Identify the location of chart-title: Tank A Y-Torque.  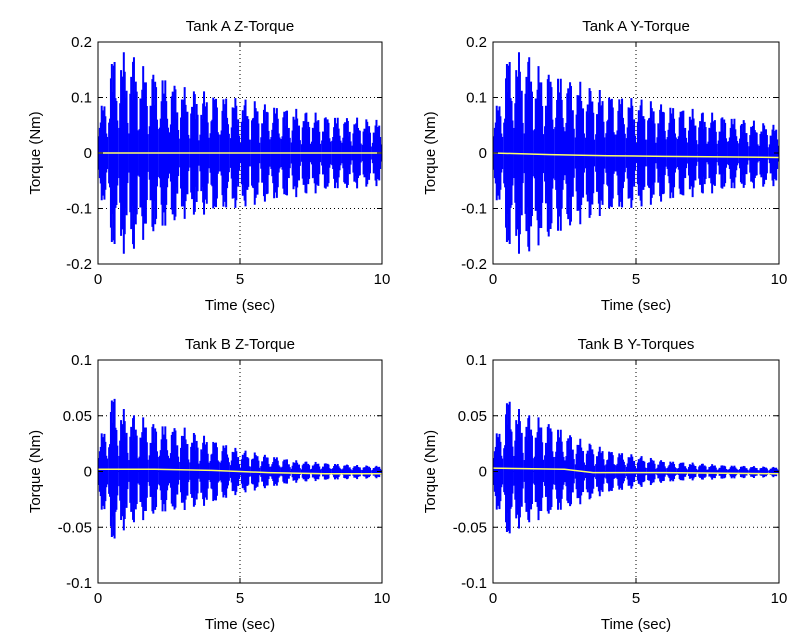
(636, 26).